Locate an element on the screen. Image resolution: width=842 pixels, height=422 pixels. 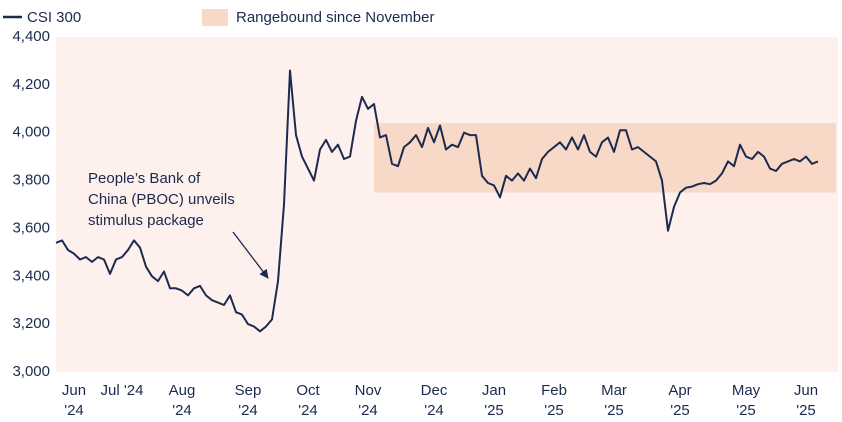
x-tick-label: May '25 is located at coordinates (746, 400).